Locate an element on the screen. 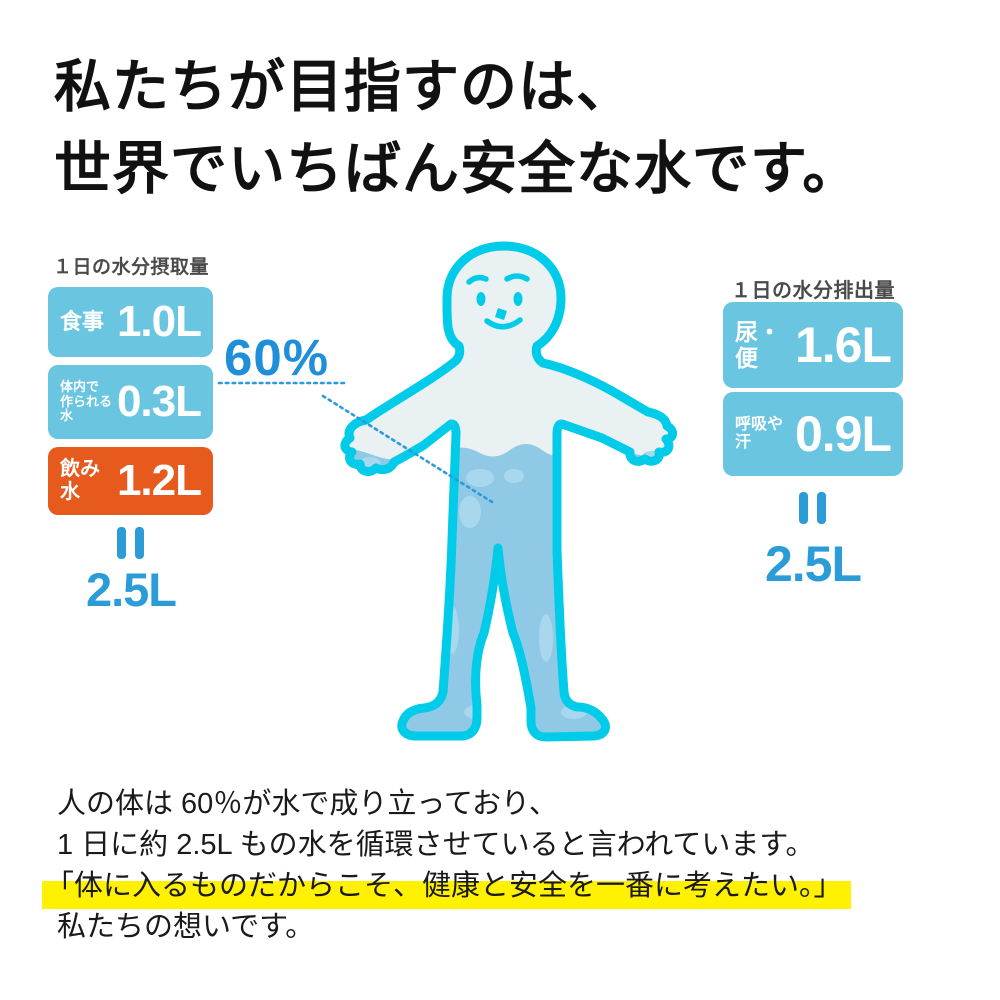 This screenshot has width=1000, height=1000. description-line3-highlighted: 「体に入るものだからこそ、健康と安全を一番に考えたい。」 is located at coordinates (446, 887).